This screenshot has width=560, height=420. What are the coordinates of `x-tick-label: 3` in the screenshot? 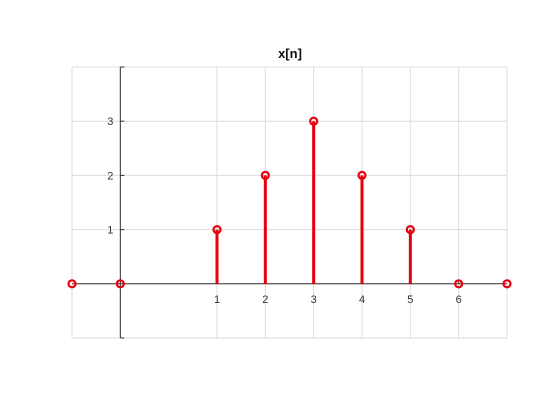 It's located at (314, 300).